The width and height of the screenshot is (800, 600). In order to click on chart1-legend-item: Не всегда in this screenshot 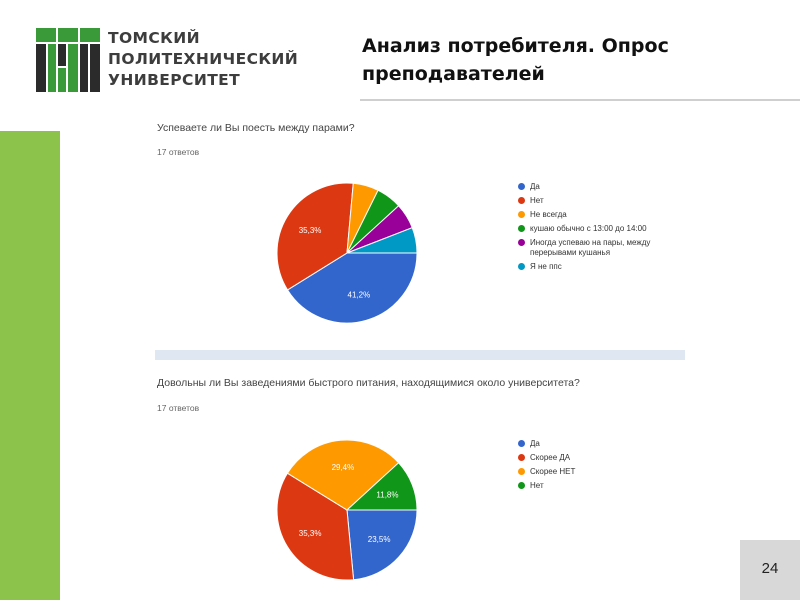, I will do `click(604, 215)`.